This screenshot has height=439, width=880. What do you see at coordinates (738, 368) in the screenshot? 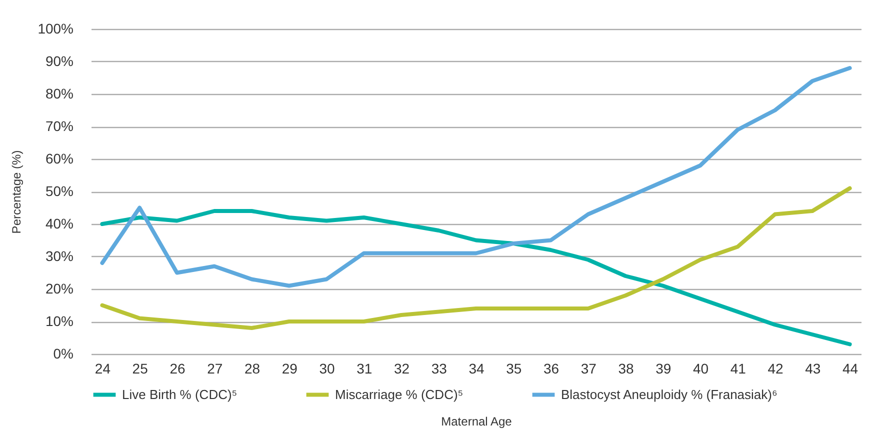
I see `x-tick-label: 41` at bounding box center [738, 368].